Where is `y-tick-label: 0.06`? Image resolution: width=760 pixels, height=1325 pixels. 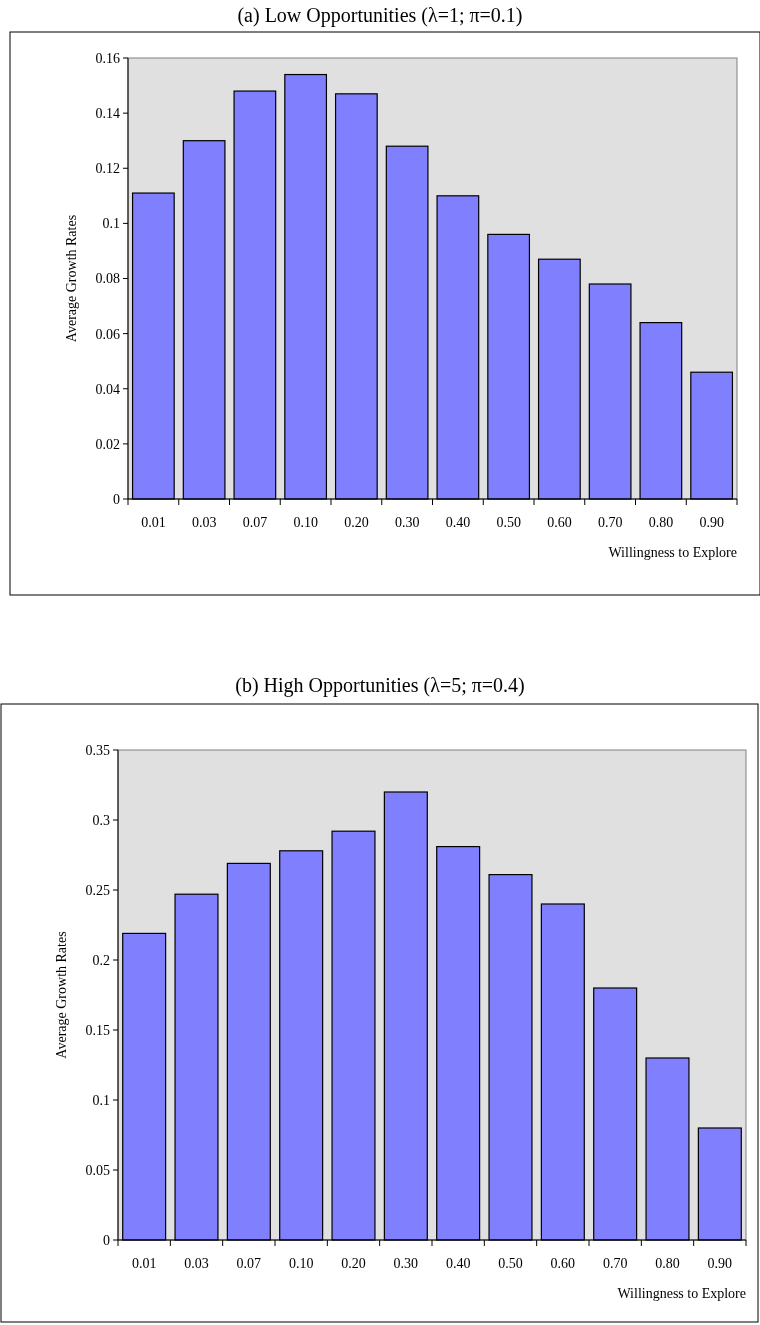 y-tick-label: 0.06 is located at coordinates (107, 334).